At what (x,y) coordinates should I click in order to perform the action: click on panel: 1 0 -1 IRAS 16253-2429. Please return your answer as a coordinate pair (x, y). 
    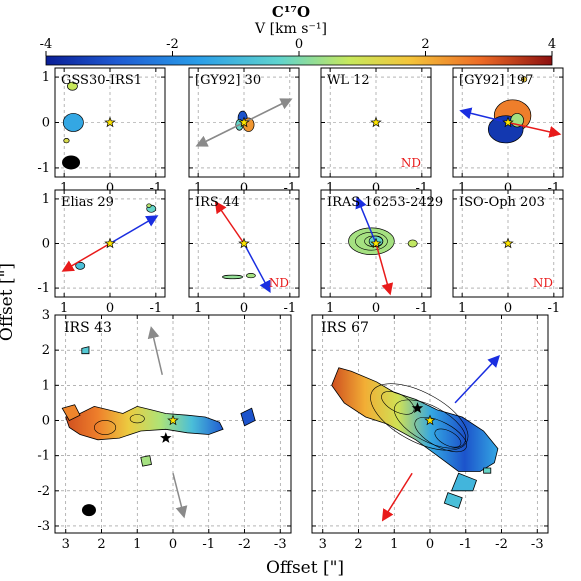
    Looking at the image, I should click on (381, 252).